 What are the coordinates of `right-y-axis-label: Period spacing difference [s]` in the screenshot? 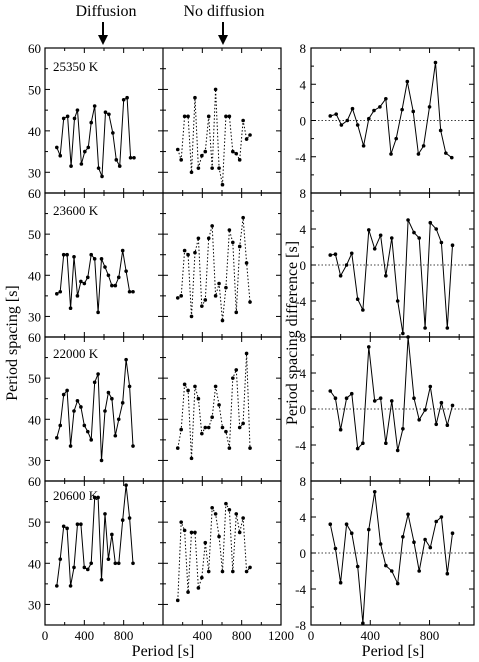 It's located at (292, 333).